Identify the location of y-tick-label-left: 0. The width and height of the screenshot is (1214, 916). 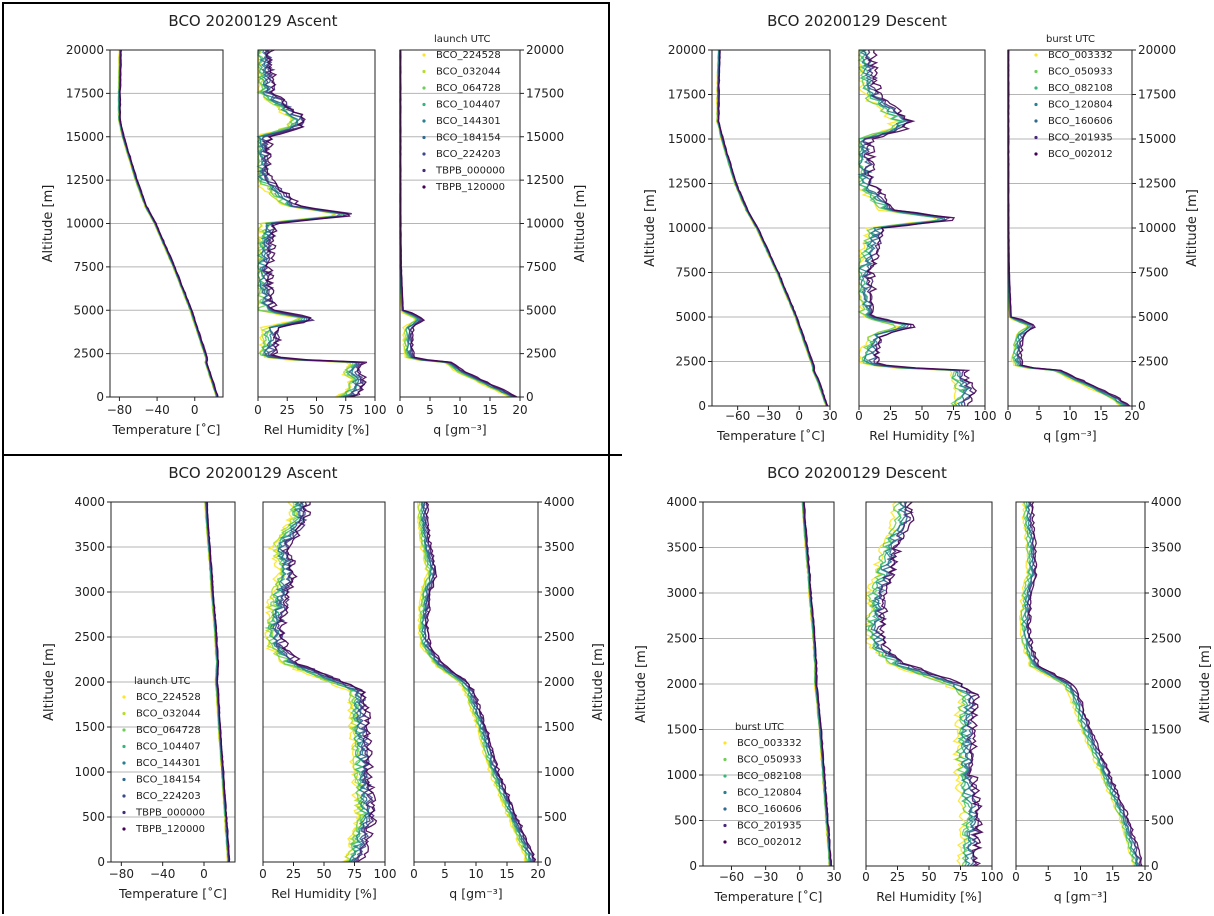
(100, 397).